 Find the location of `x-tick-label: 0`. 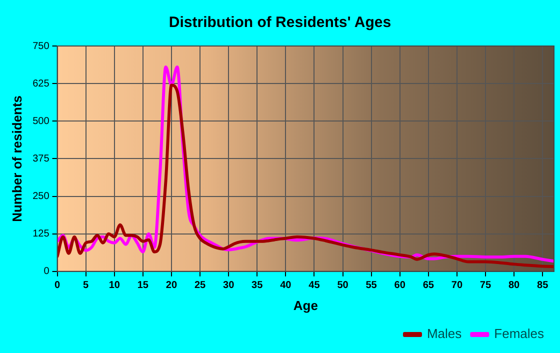

x-tick-label: 0 is located at coordinates (57, 286).